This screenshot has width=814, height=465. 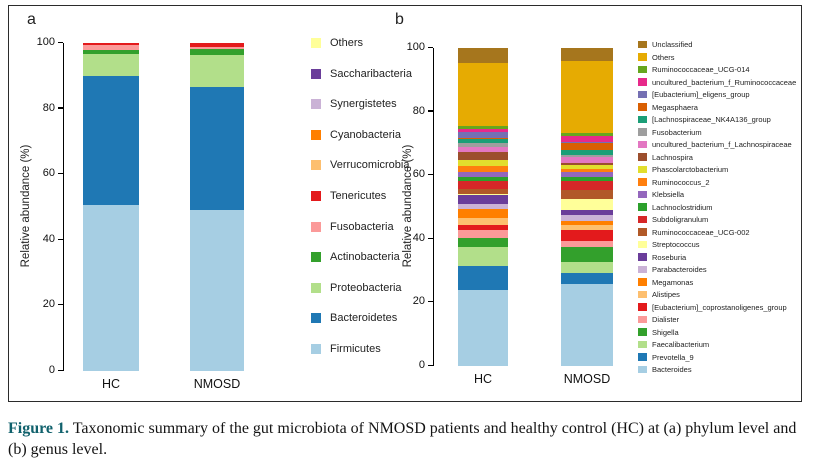 I want to click on legend-item: Klebsiella, so click(x=717, y=194).